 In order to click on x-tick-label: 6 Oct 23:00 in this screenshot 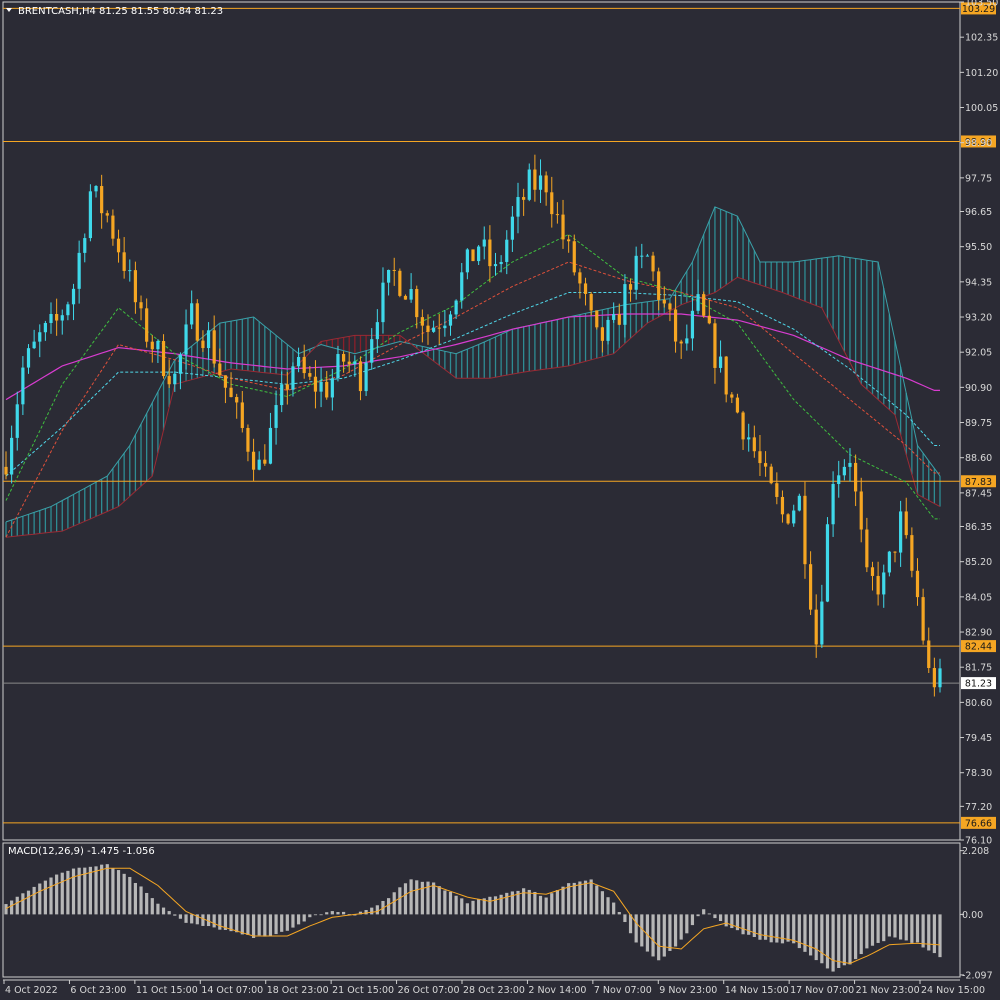, I will do `click(98, 990)`.